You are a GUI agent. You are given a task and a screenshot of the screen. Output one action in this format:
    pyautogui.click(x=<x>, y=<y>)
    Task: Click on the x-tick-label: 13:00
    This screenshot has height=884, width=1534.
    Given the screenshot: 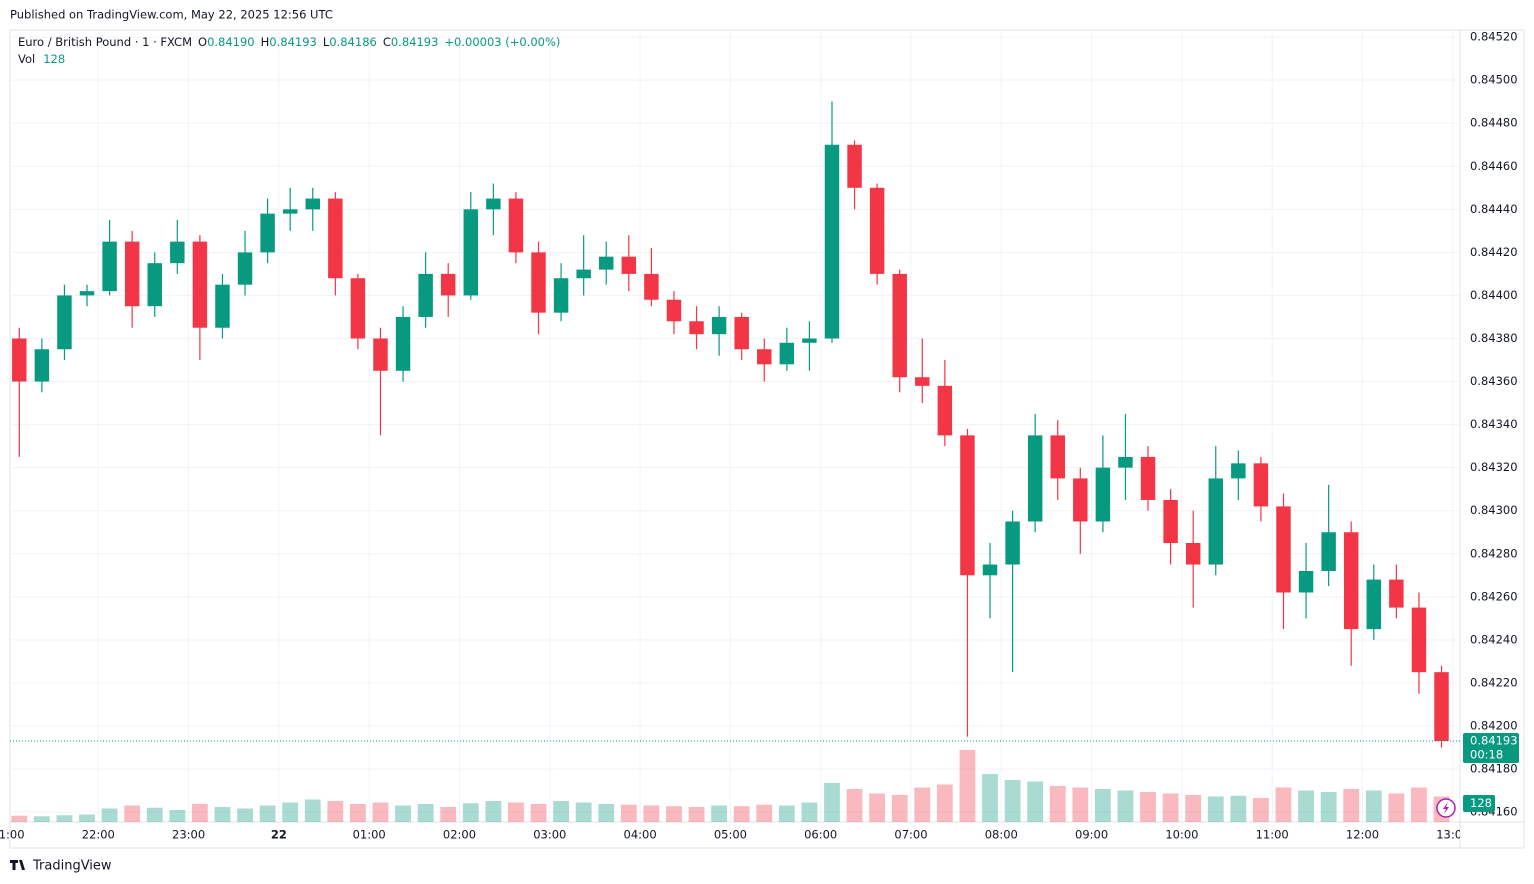 What is the action you would take?
    pyautogui.click(x=1452, y=835)
    